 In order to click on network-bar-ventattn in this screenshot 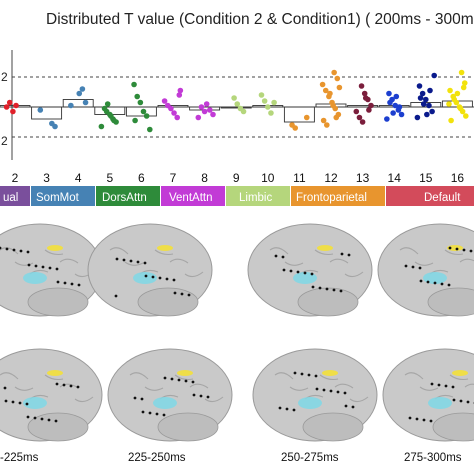, I will do `click(193, 196)`.